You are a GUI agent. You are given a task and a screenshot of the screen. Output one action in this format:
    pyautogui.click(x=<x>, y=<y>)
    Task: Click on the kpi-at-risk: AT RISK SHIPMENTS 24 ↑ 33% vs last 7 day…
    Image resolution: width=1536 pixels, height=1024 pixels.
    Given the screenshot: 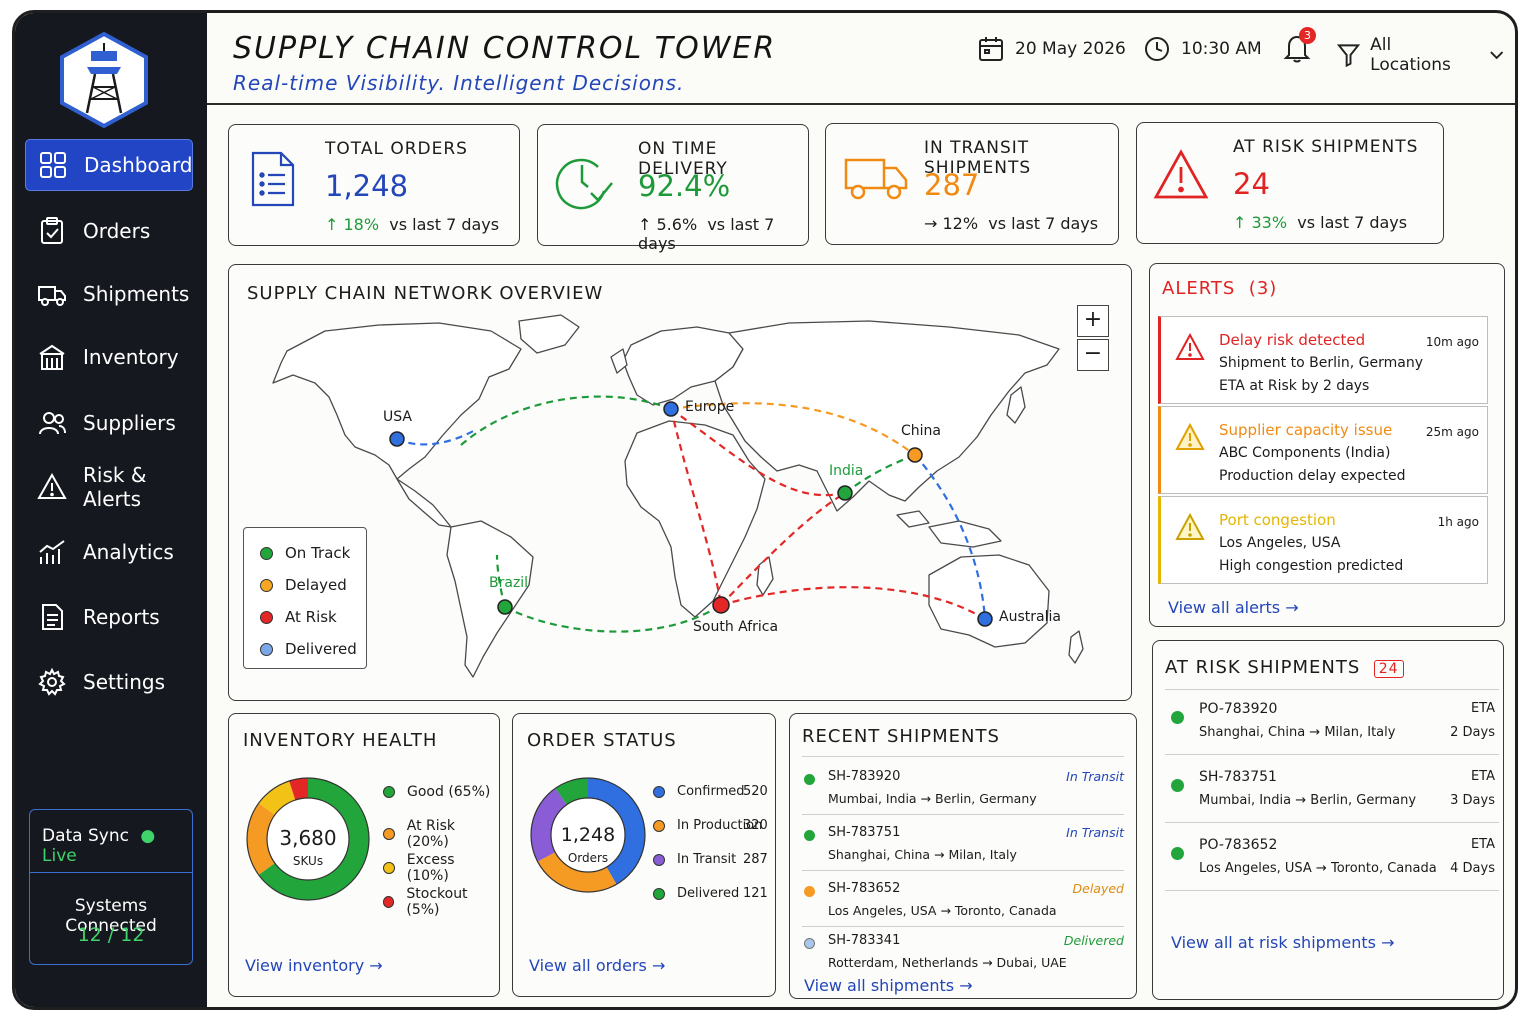 What is the action you would take?
    pyautogui.click(x=1290, y=183)
    